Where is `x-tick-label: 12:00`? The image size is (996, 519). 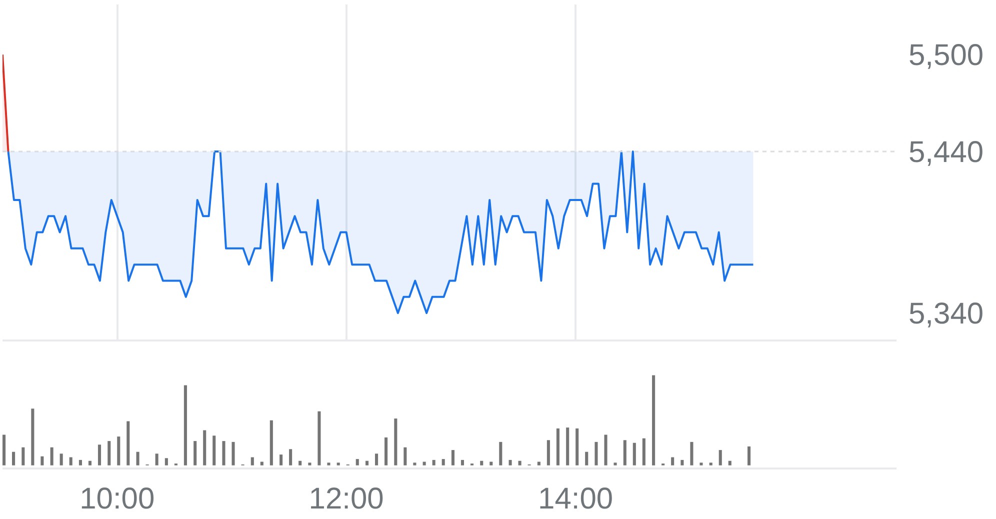 x-tick-label: 12:00 is located at coordinates (346, 499).